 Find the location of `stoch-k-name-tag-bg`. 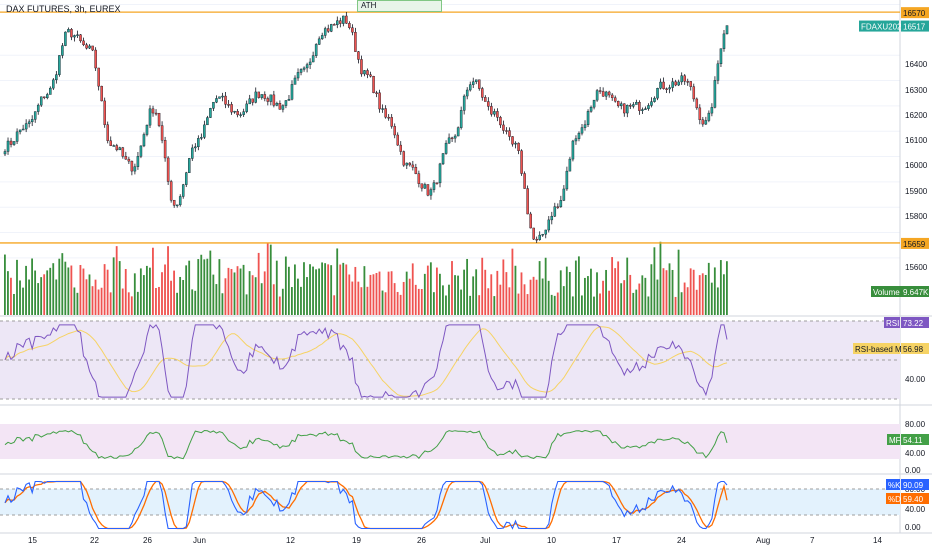

stoch-k-name-tag-bg is located at coordinates (893, 484).